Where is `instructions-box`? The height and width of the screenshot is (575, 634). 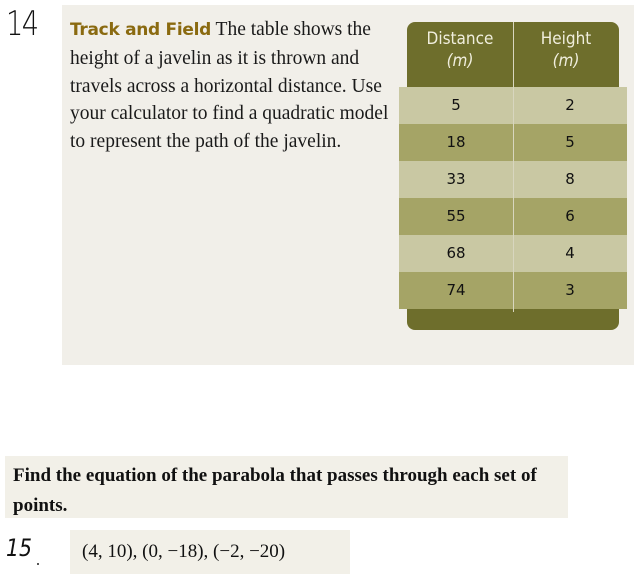
instructions-box is located at coordinates (286, 487).